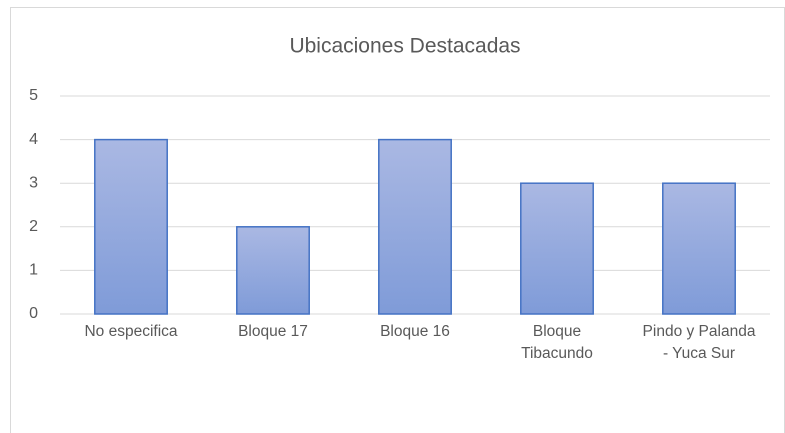  I want to click on y-tick-label: 1, so click(33, 270).